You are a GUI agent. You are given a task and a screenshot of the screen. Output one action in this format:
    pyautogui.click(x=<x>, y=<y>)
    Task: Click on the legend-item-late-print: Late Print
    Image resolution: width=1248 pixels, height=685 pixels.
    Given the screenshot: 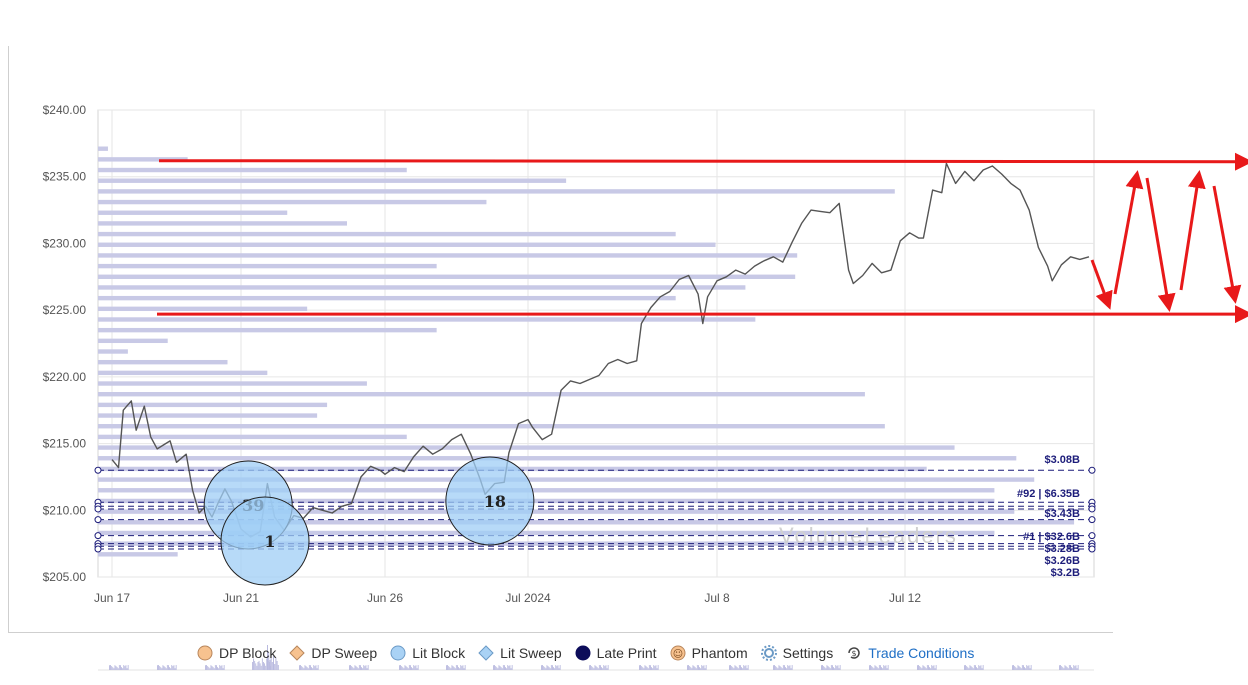 What is the action you would take?
    pyautogui.click(x=615, y=653)
    